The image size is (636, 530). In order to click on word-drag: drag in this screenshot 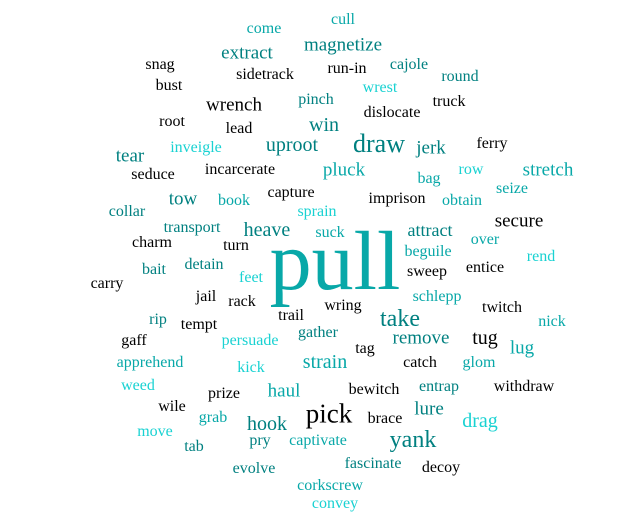, I will do `click(480, 421)`.